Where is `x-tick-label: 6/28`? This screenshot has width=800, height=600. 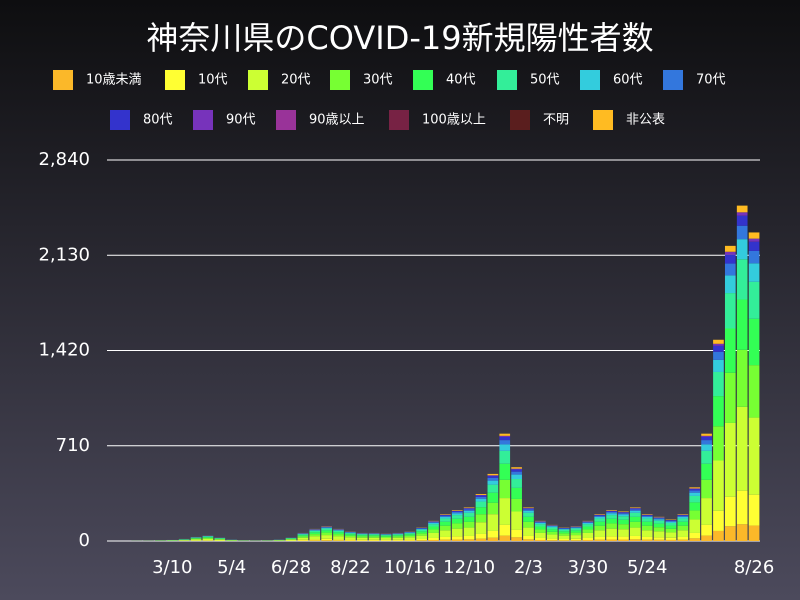 x-tick-label: 6/28 is located at coordinates (291, 567).